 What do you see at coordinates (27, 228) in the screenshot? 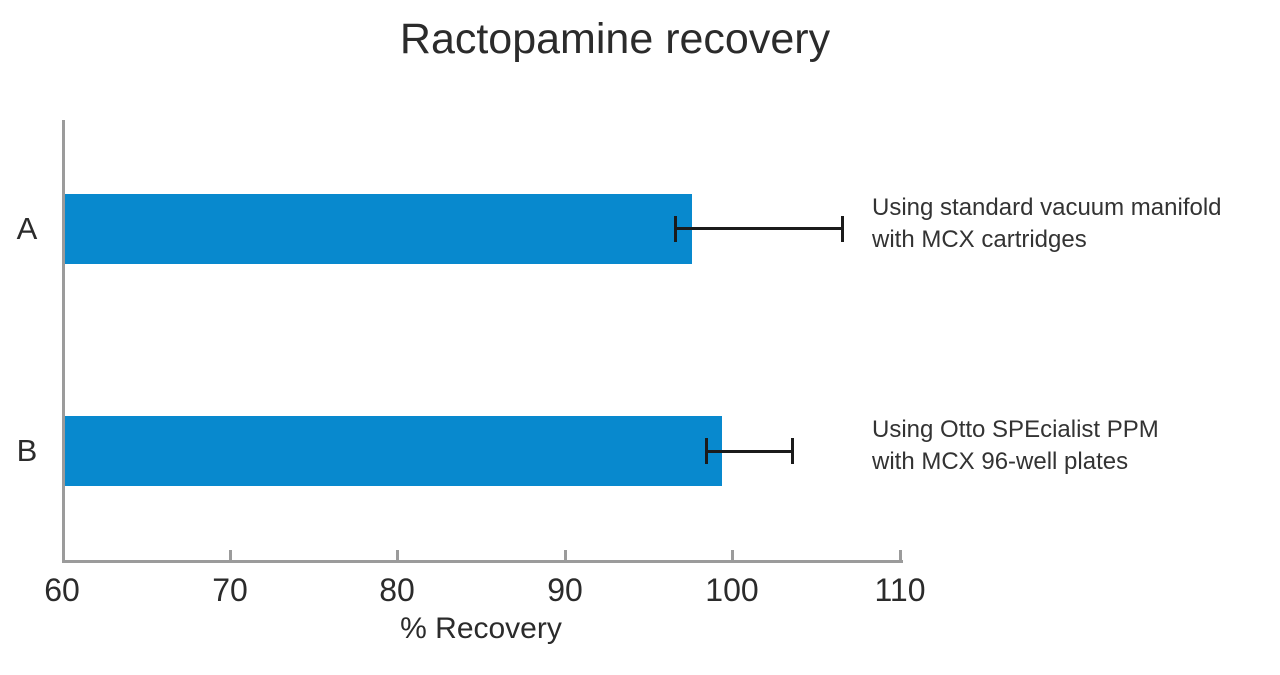
I see `category-label-A: A` at bounding box center [27, 228].